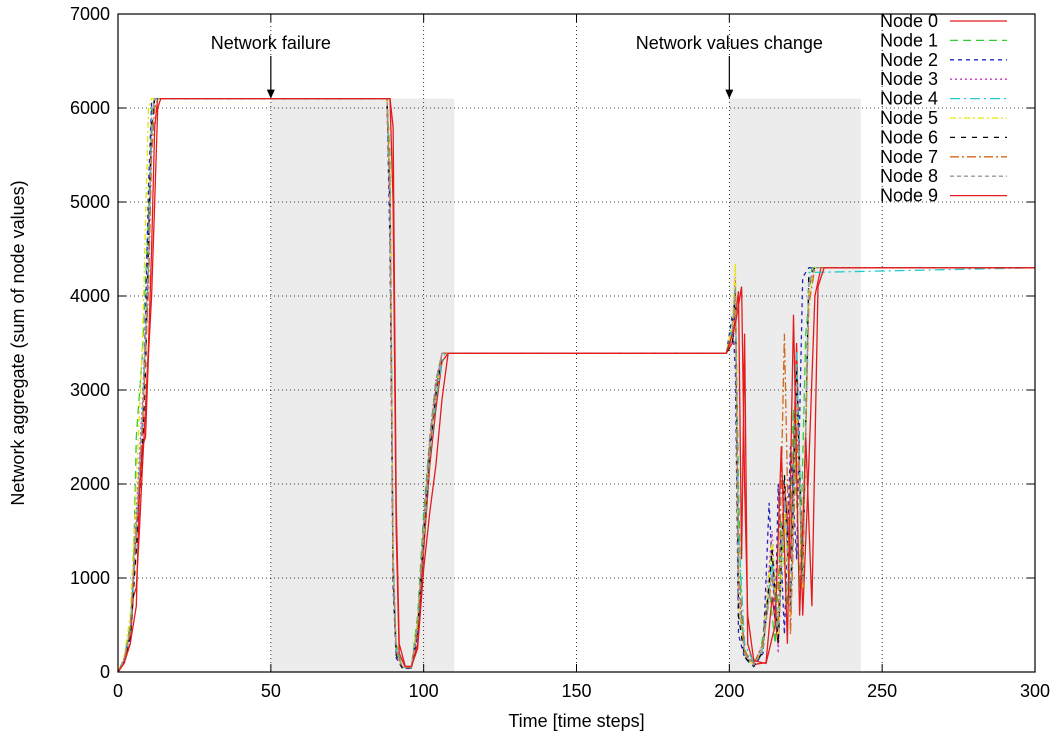  I want to click on legend-label-node-2: Node 2, so click(909, 60).